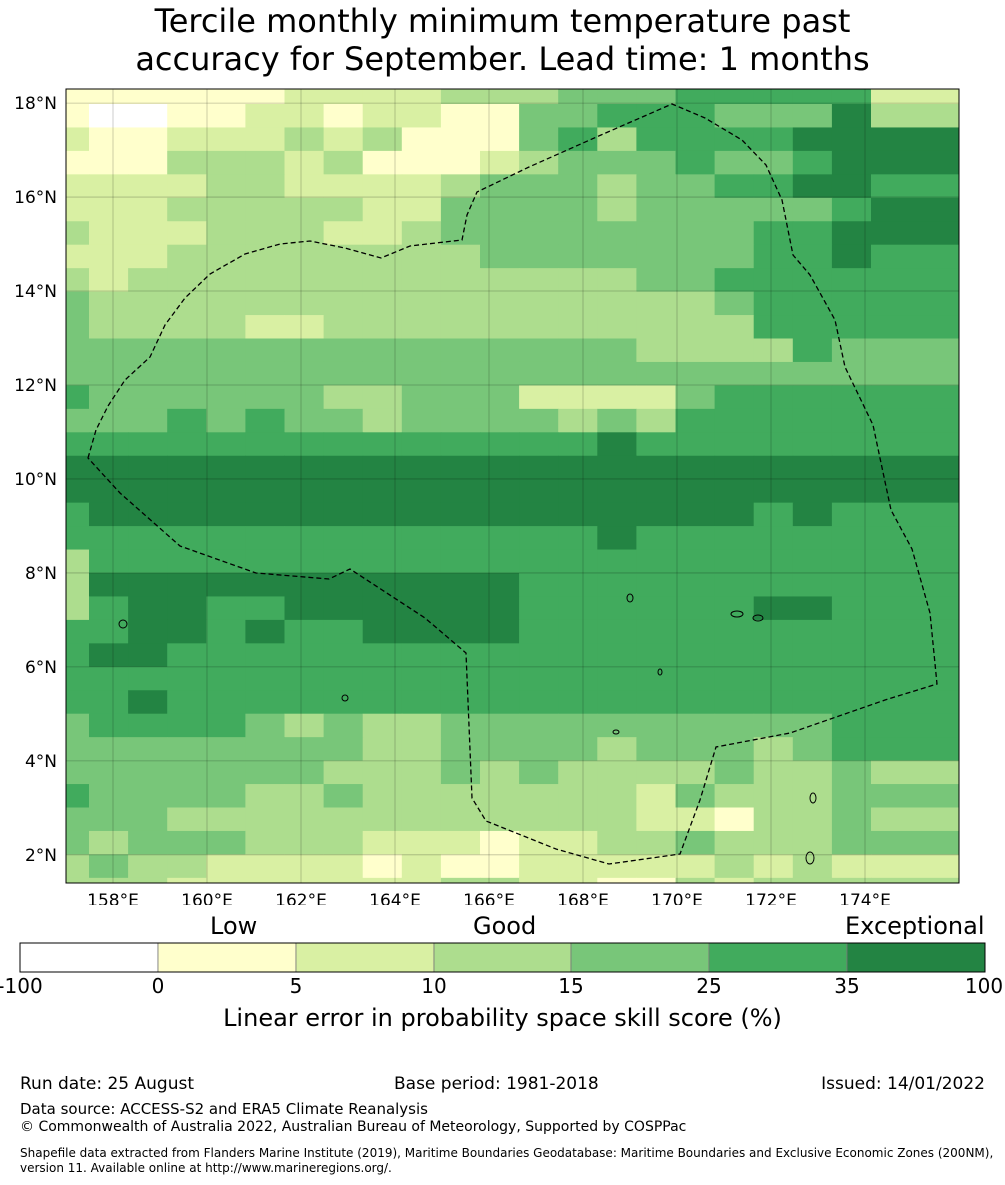  I want to click on colorbar-segment, so click(916, 957).